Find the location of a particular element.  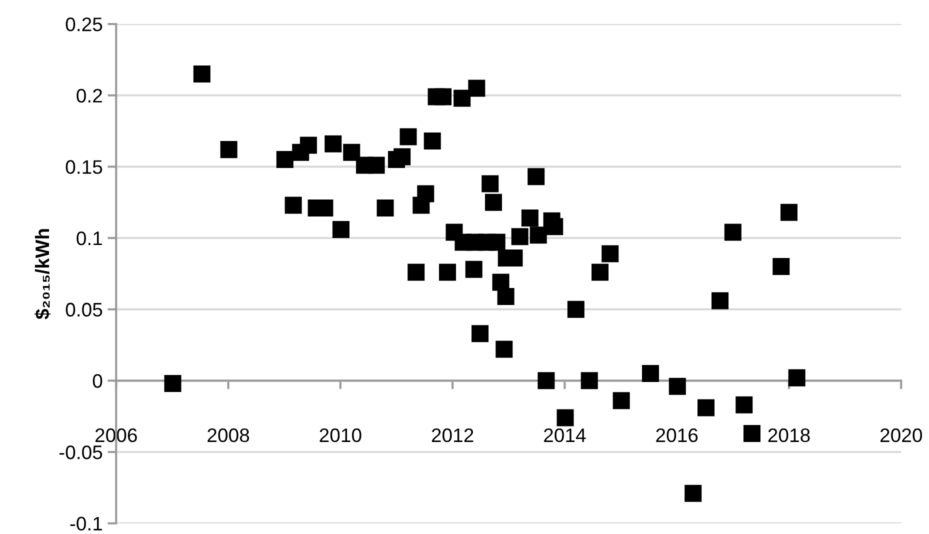

y-tick-label: 0.2 is located at coordinates (89, 95).